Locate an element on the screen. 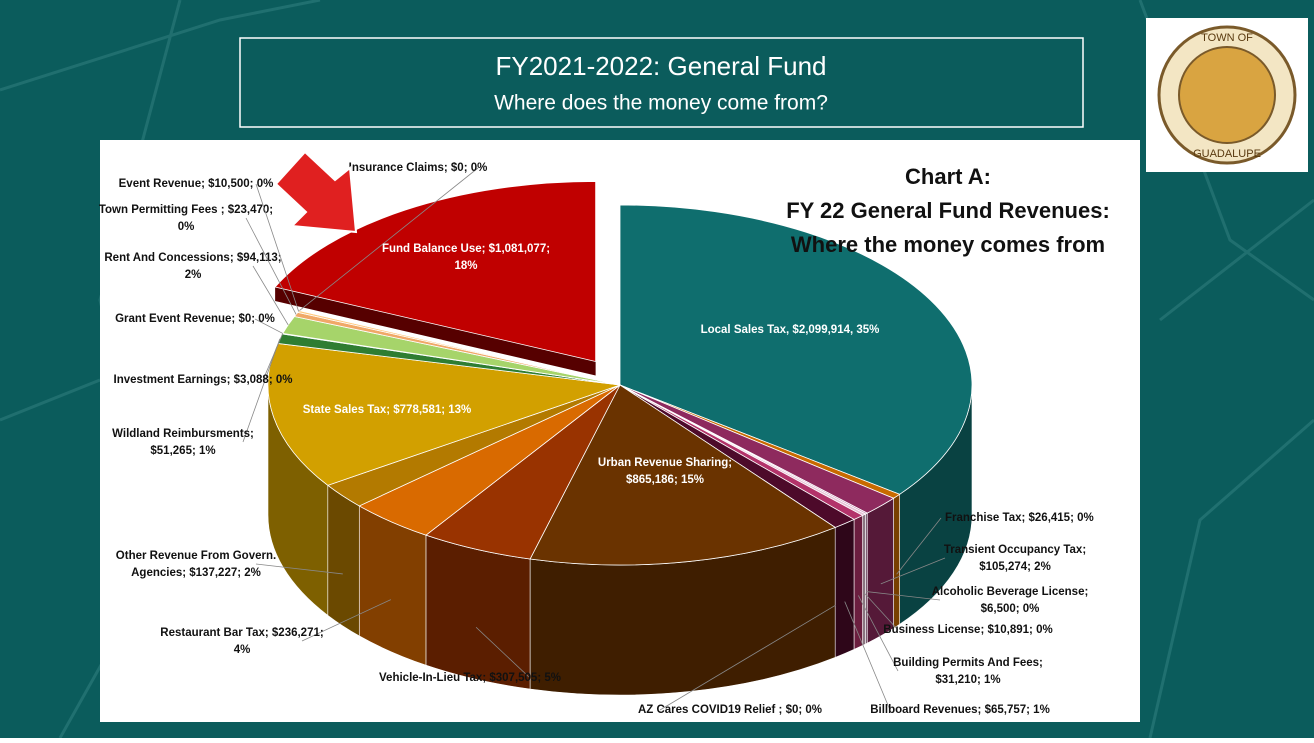 The height and width of the screenshot is (743, 1314). data-label: Other Revenue From Govern. is located at coordinates (196, 556).